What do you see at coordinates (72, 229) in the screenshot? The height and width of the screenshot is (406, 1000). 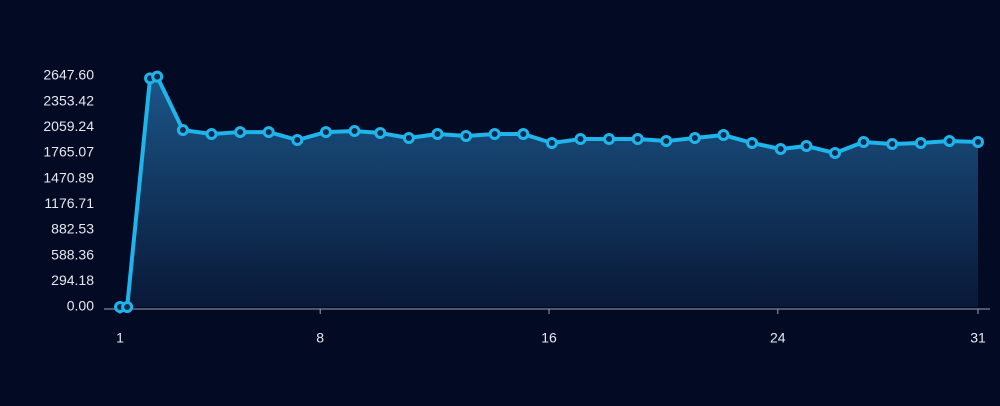 I see `y-tick-label: 882.53` at bounding box center [72, 229].